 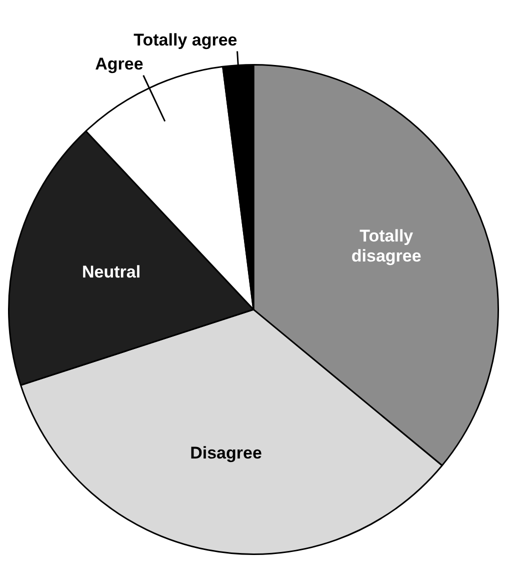 What do you see at coordinates (226, 452) in the screenshot?
I see `slice-label: Disagree` at bounding box center [226, 452].